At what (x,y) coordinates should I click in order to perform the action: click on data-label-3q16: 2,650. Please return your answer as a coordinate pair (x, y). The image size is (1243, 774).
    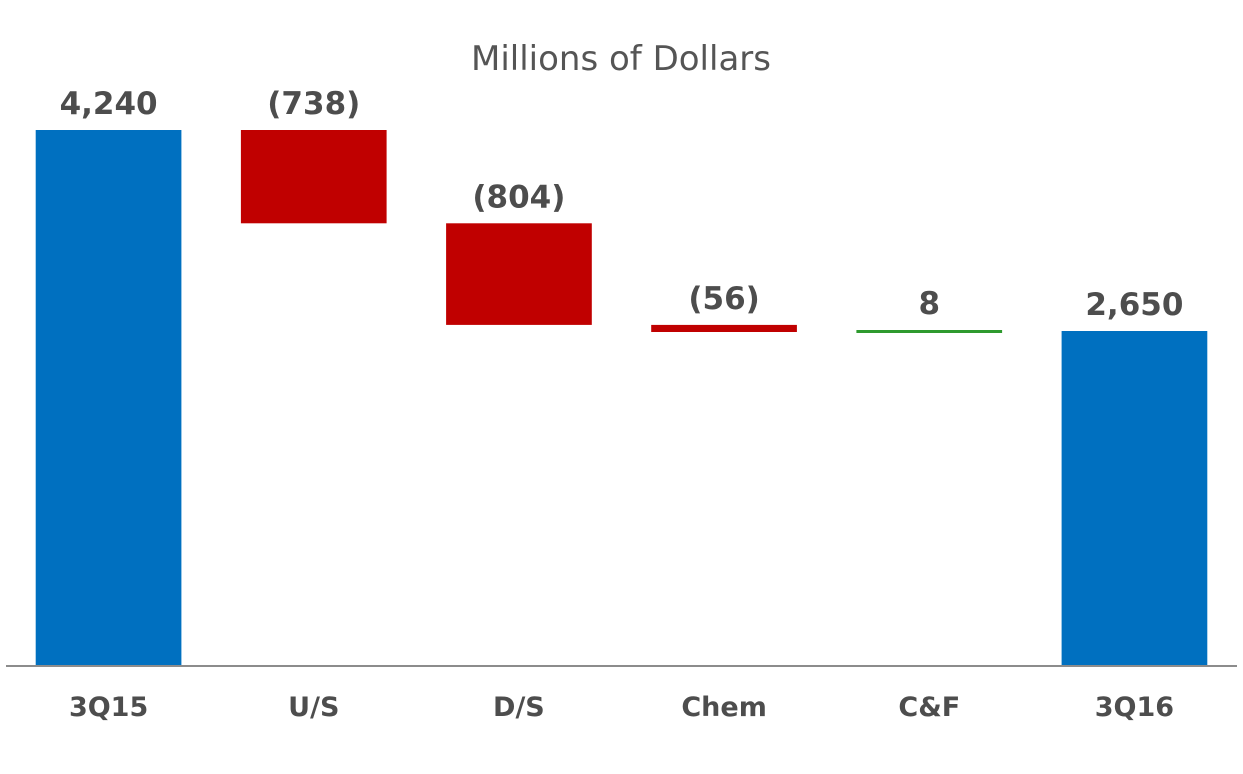
    Looking at the image, I should click on (1134, 305).